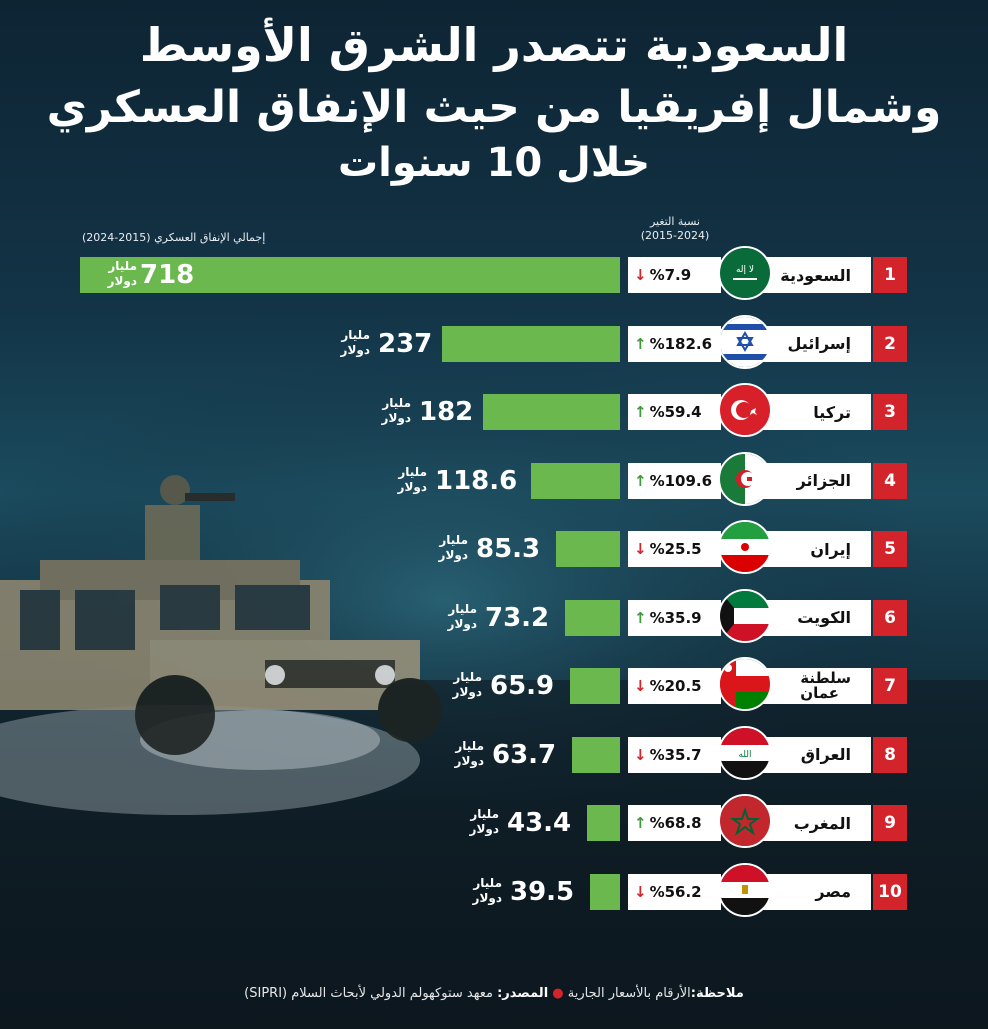 This screenshot has height=1029, width=988. Describe the element at coordinates (674, 275) in the screenshot. I see `change-box: ↓ %7.9` at that location.